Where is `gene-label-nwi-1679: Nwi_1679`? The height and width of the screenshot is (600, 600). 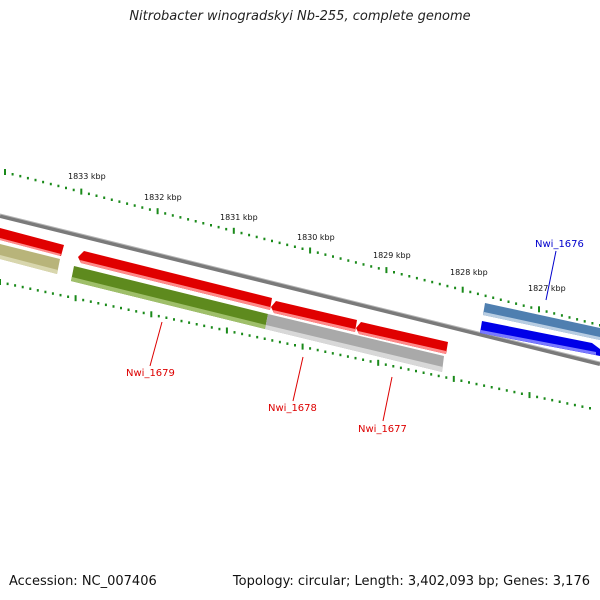
gene-label-nwi-1679: Nwi_1679 is located at coordinates (150, 373).